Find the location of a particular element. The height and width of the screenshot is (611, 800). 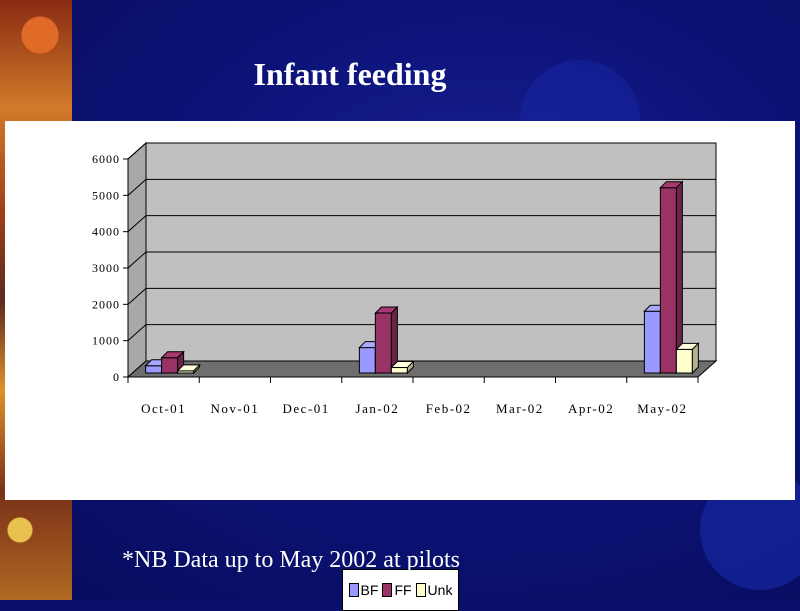

legend-label-ff: FF is located at coordinates (403, 590).